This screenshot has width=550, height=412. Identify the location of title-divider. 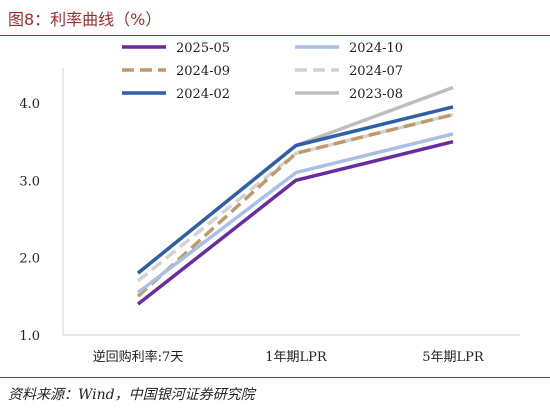
(275, 35).